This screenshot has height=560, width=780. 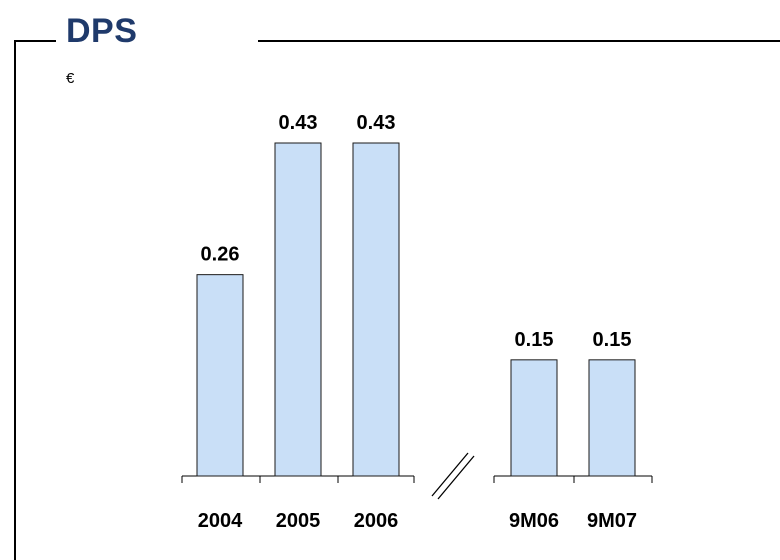 What do you see at coordinates (35, 41) in the screenshot?
I see `frame-line-top-left` at bounding box center [35, 41].